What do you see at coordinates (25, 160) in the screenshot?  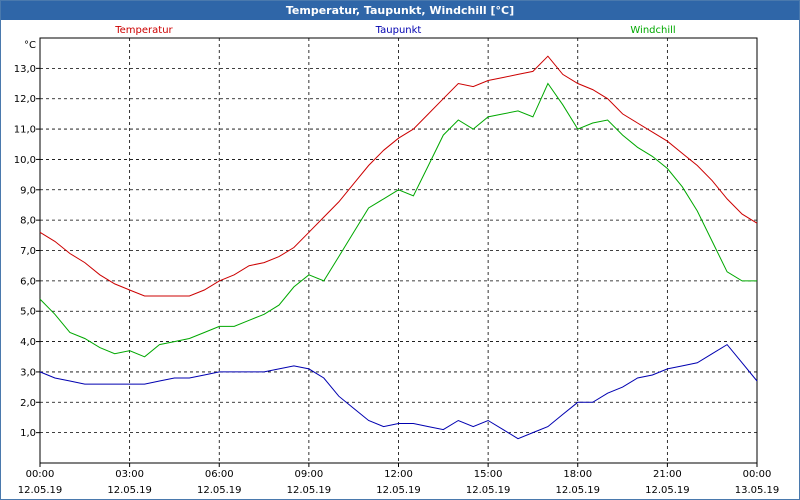 I see `y-tick-label: 10,0` at bounding box center [25, 160].